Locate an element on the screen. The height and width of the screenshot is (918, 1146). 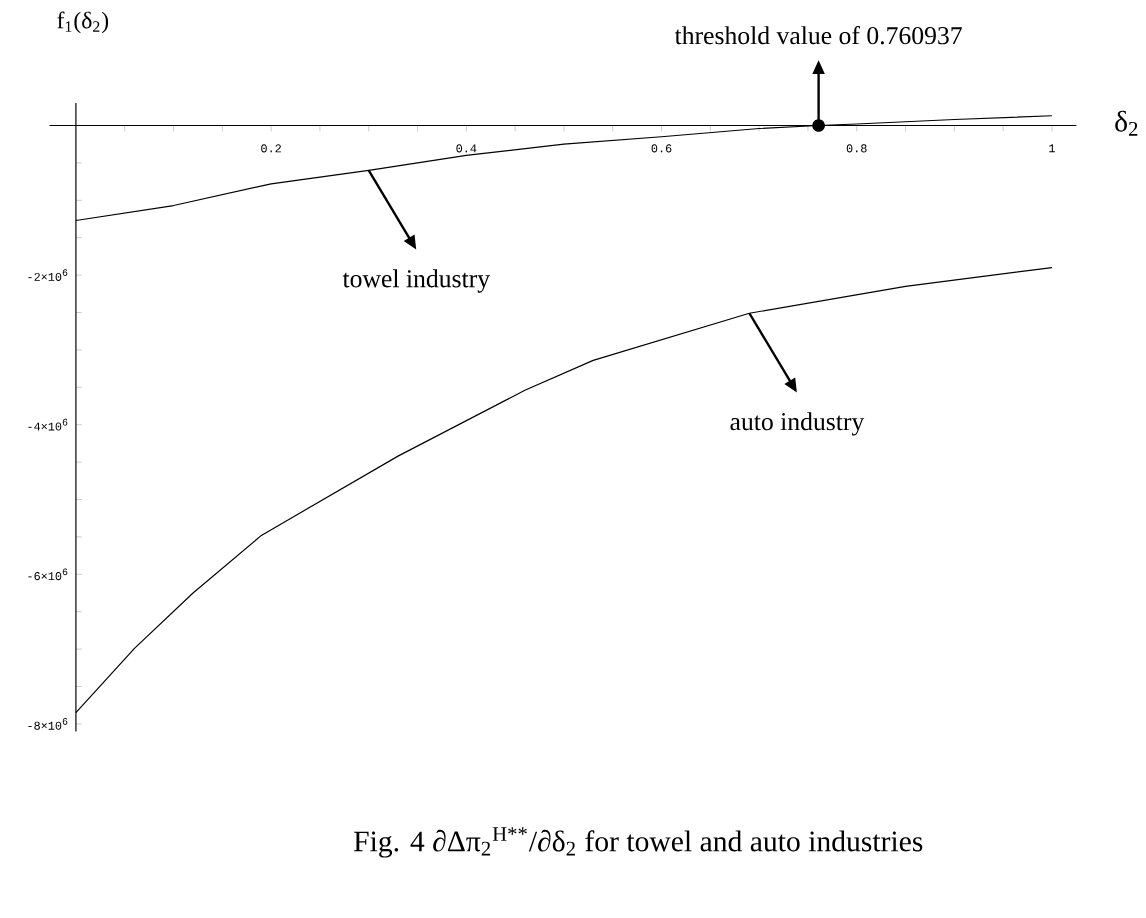
annotation: threshold value of 0.760937 is located at coordinates (818, 35).